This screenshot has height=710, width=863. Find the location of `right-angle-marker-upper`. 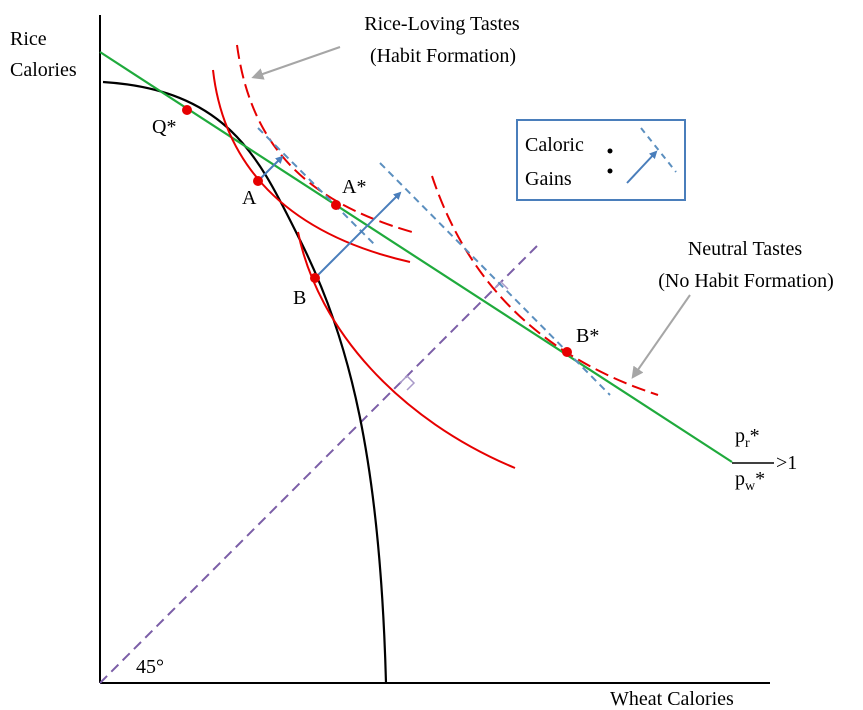

right-angle-marker-upper is located at coordinates (501, 285).